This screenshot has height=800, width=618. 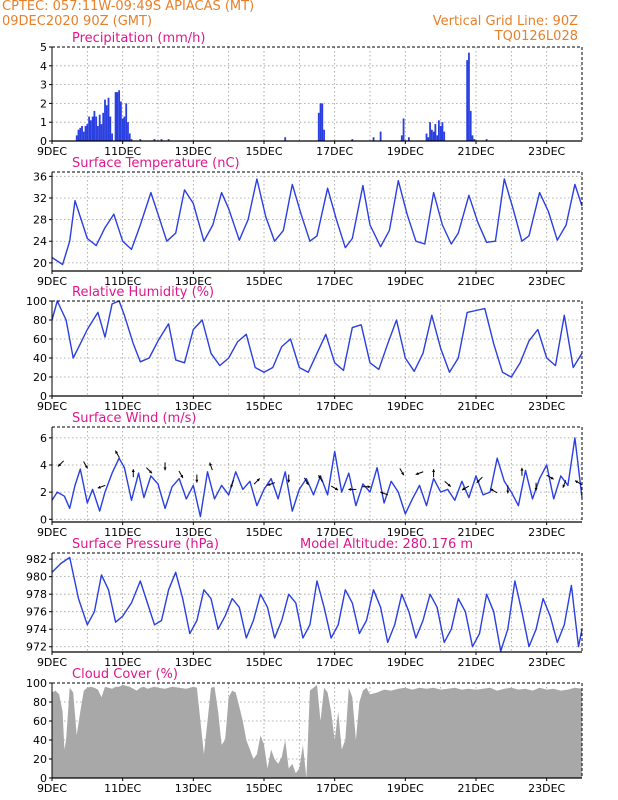 What do you see at coordinates (475, 532) in the screenshot?
I see `wind-xtick-label: 21DEC` at bounding box center [475, 532].